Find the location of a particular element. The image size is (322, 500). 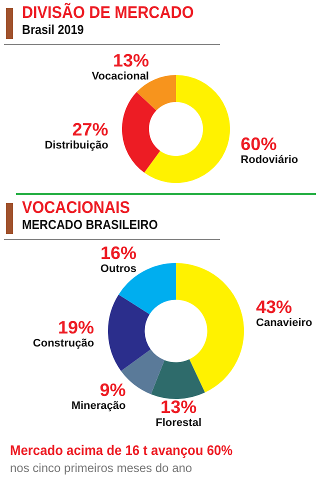

chart-subtitle: Brasil 2019 is located at coordinates (53, 29).